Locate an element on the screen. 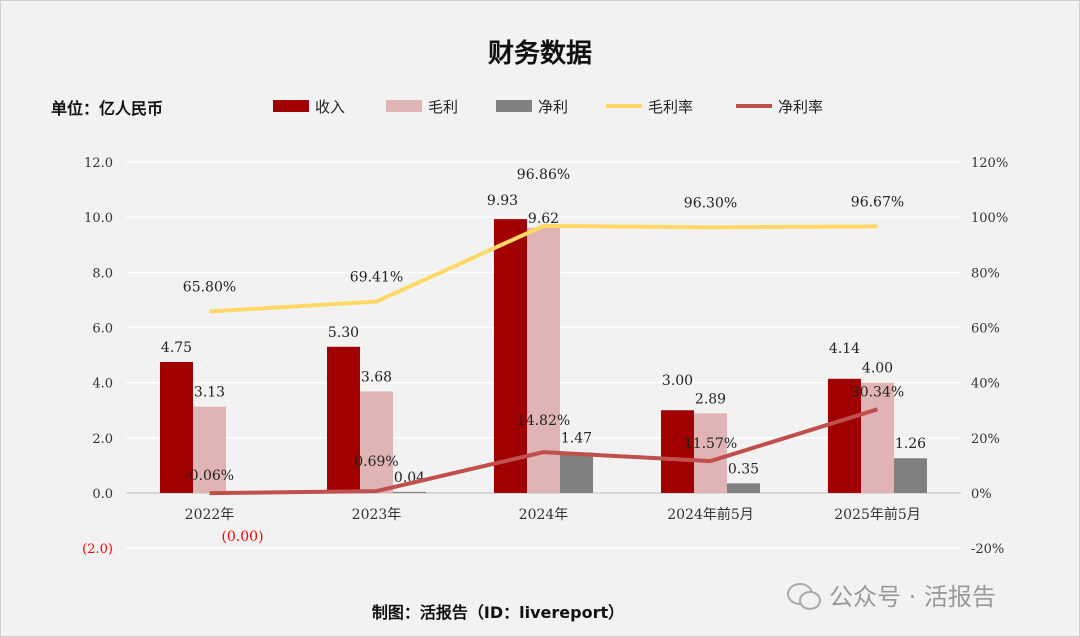 The height and width of the screenshot is (637, 1080). bar-data-label: 1.47 is located at coordinates (576, 438).